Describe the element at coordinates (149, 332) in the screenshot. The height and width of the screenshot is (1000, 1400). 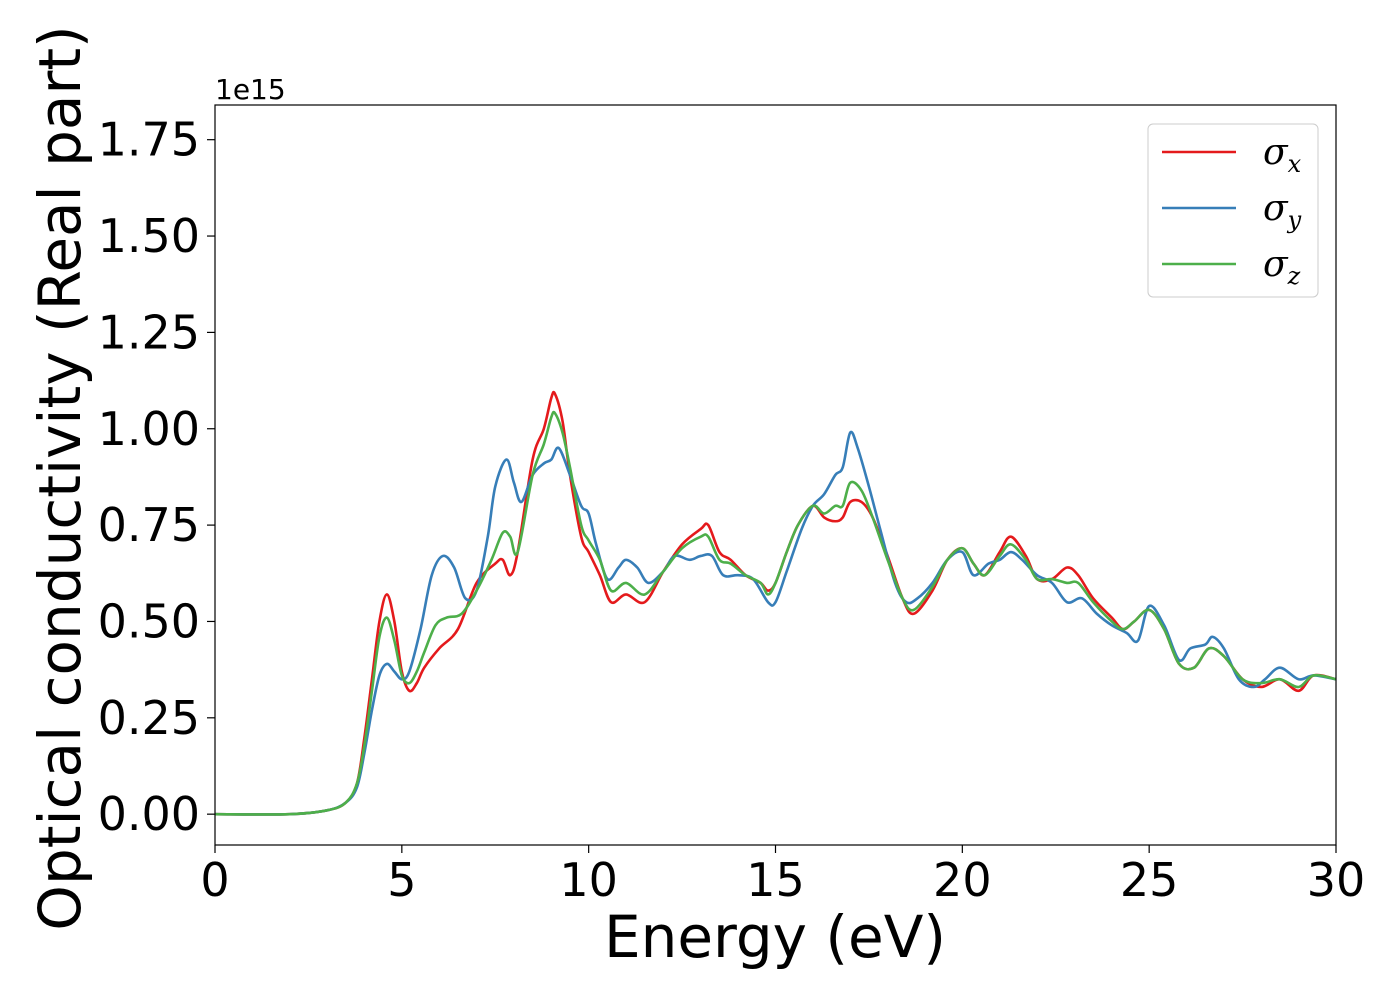
I see `y-tick-label: 1.25` at that location.